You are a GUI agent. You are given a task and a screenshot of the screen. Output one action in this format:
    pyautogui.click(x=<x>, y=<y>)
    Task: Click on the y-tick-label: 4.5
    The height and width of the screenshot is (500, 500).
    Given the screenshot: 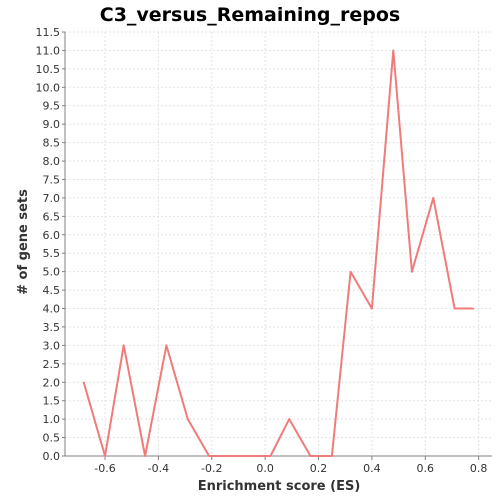 What is the action you would take?
    pyautogui.click(x=52, y=290)
    